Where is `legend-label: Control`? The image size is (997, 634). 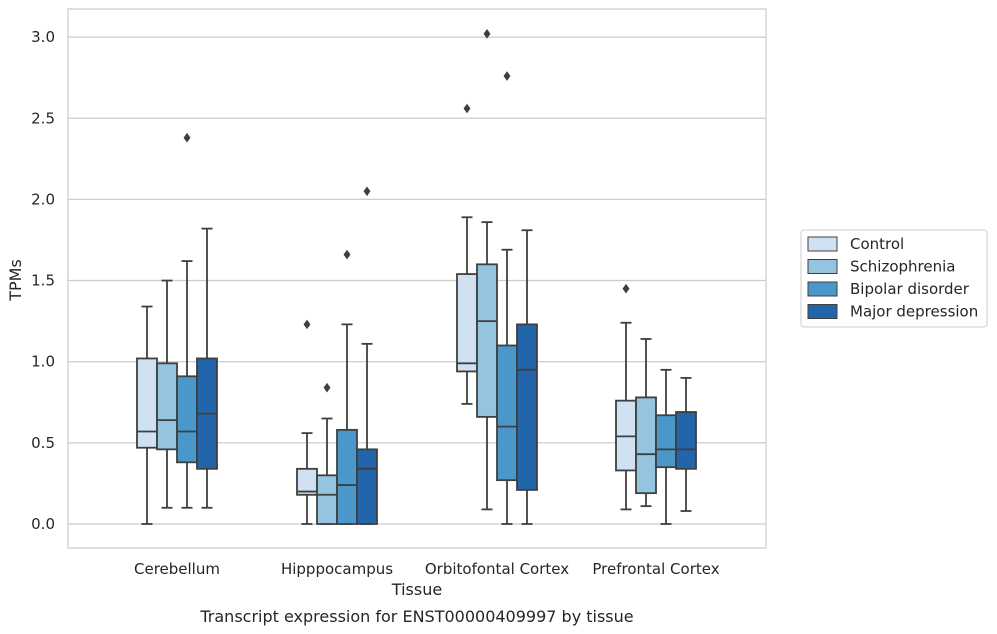
legend-label: Control is located at coordinates (877, 244).